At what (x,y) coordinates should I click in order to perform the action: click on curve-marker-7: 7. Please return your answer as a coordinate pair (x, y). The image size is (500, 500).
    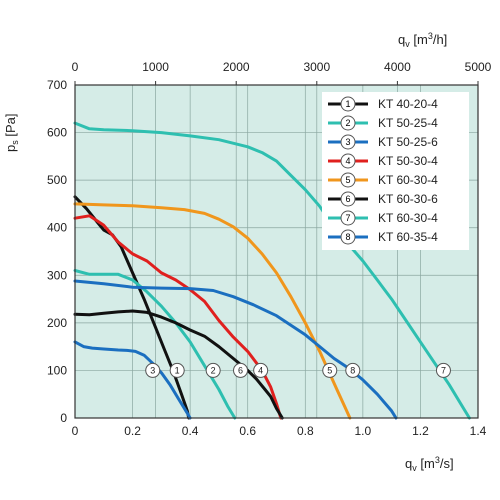
    Looking at the image, I should click on (443, 370).